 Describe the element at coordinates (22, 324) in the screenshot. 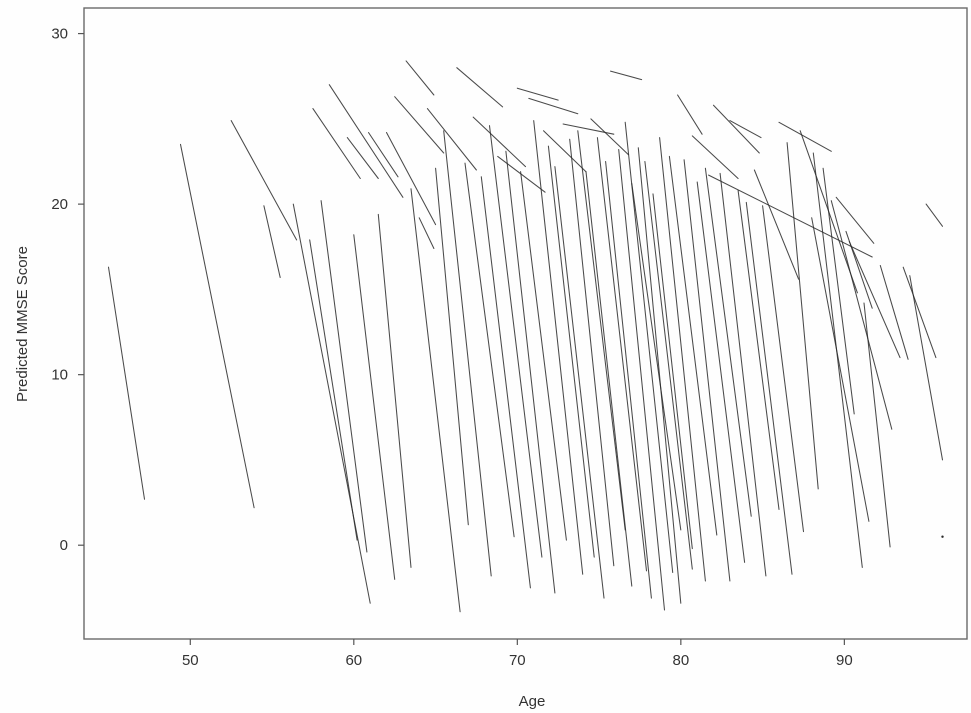

I see `y-axis-label: Predicted MMSE Score` at that location.